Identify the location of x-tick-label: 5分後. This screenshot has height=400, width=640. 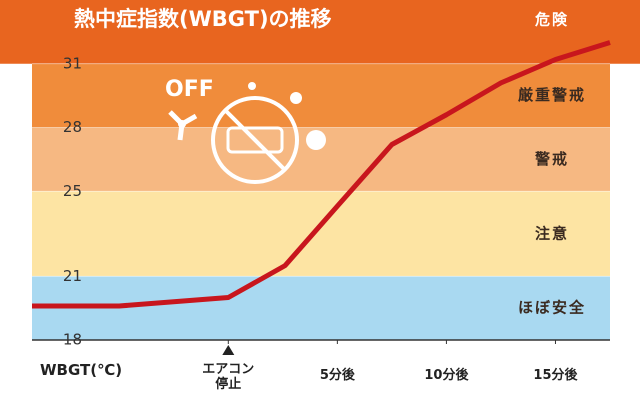
(337, 375).